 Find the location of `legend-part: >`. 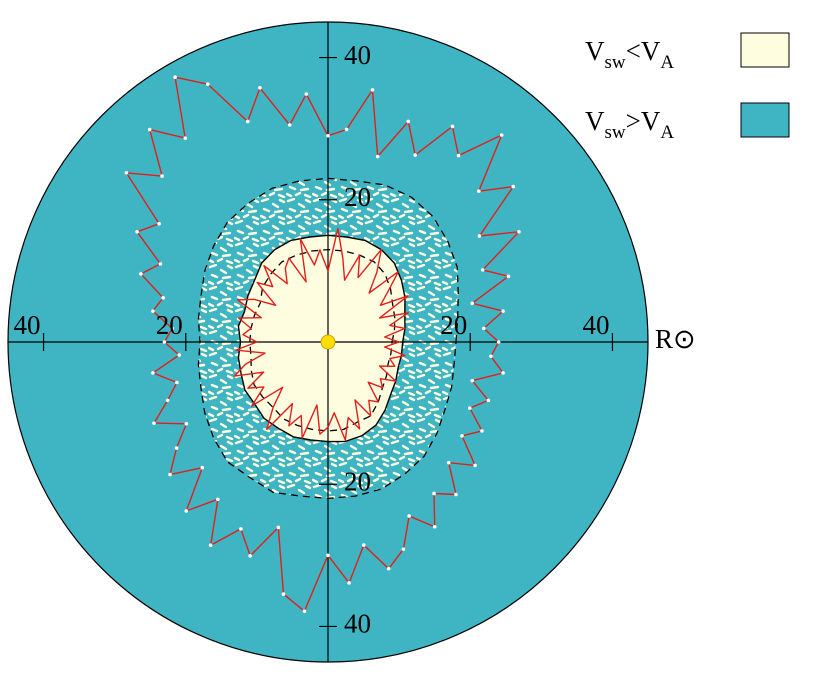

legend-part: > is located at coordinates (633, 121).